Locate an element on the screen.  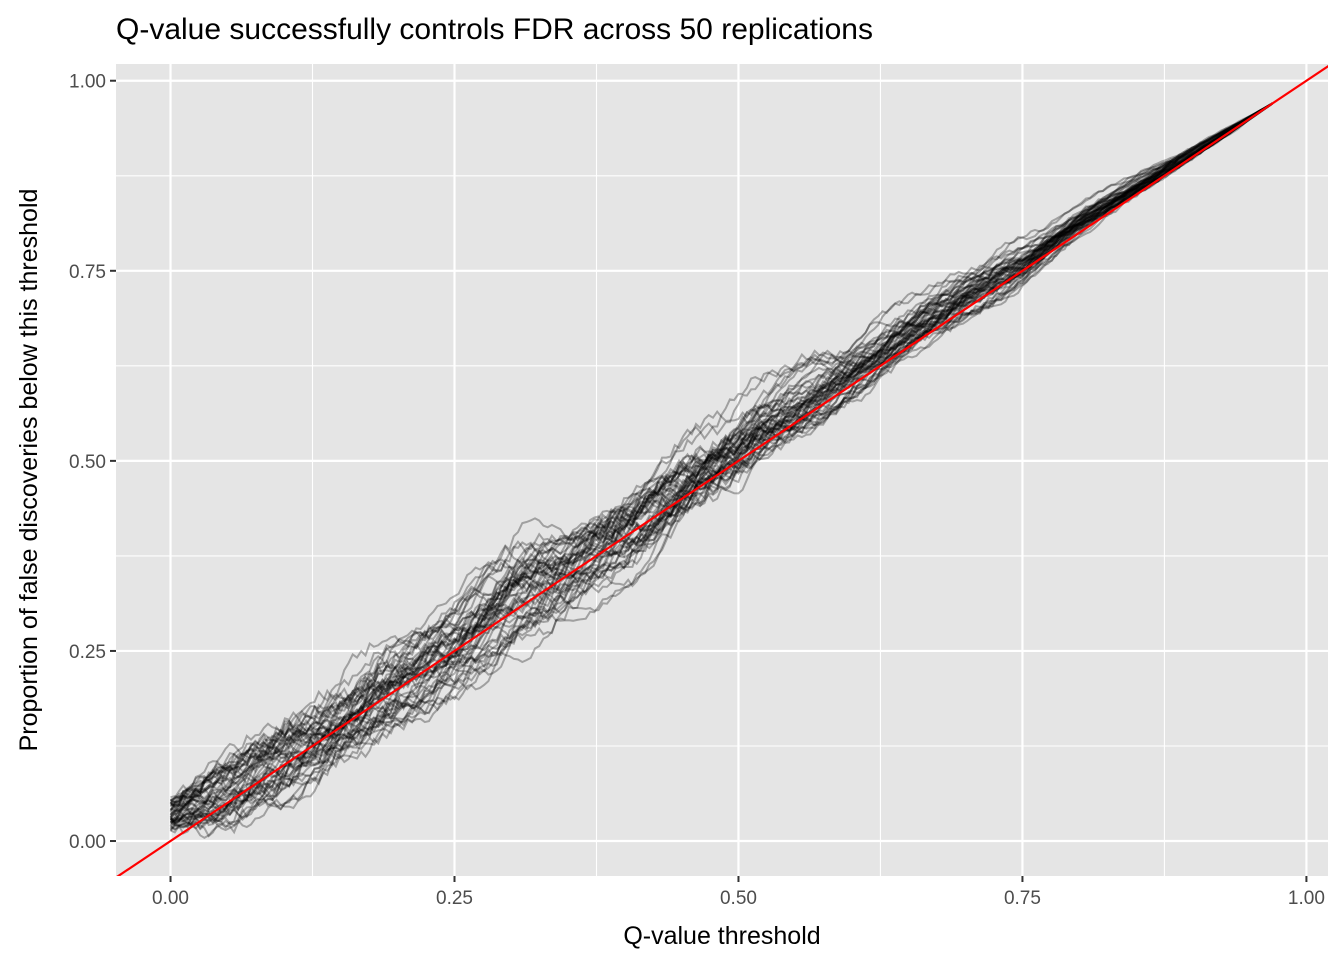
x-tick-label: 0.50 is located at coordinates (738, 898).